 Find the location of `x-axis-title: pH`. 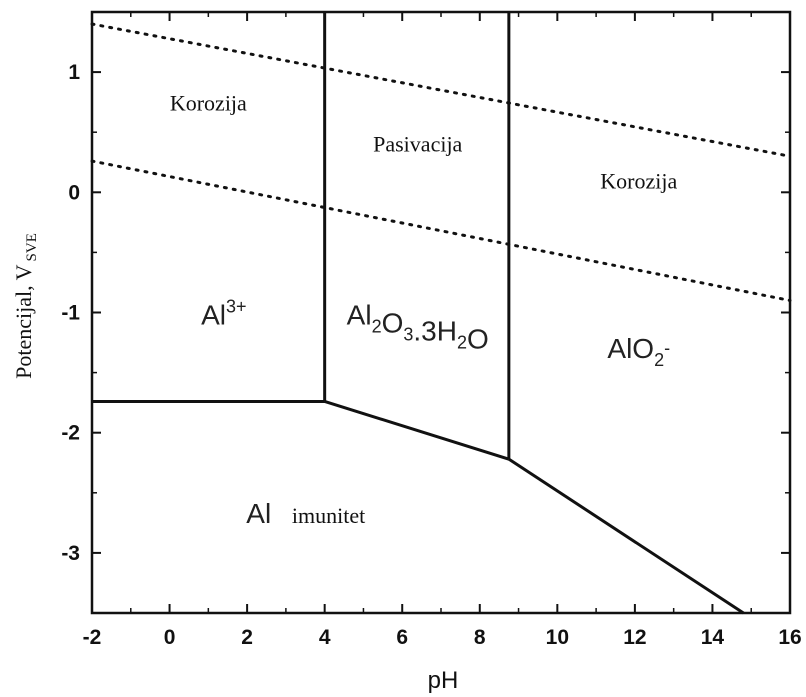

x-axis-title: pH is located at coordinates (443, 680).